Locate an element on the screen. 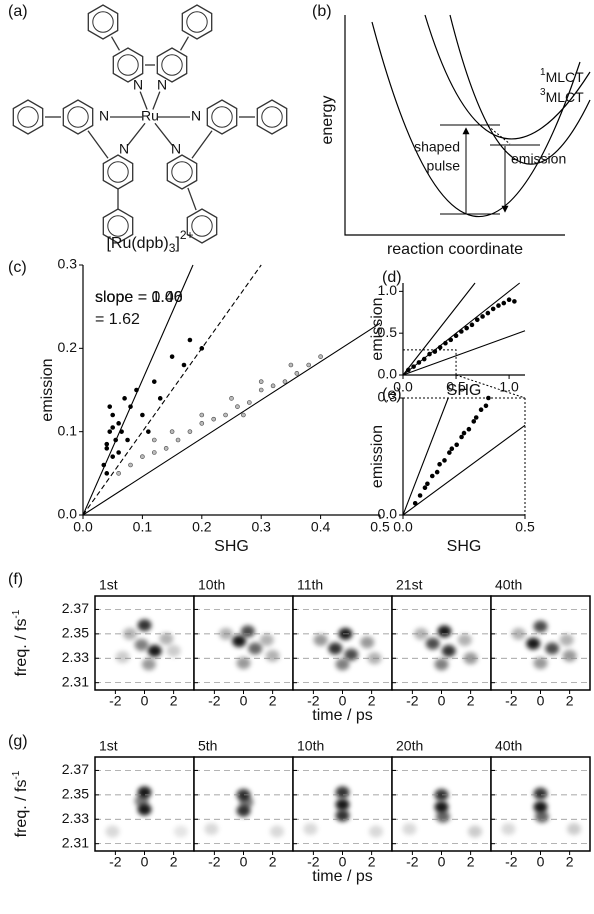 Image resolution: width=594 pixels, height=914 pixels. emission-label: emission is located at coordinates (538, 159).